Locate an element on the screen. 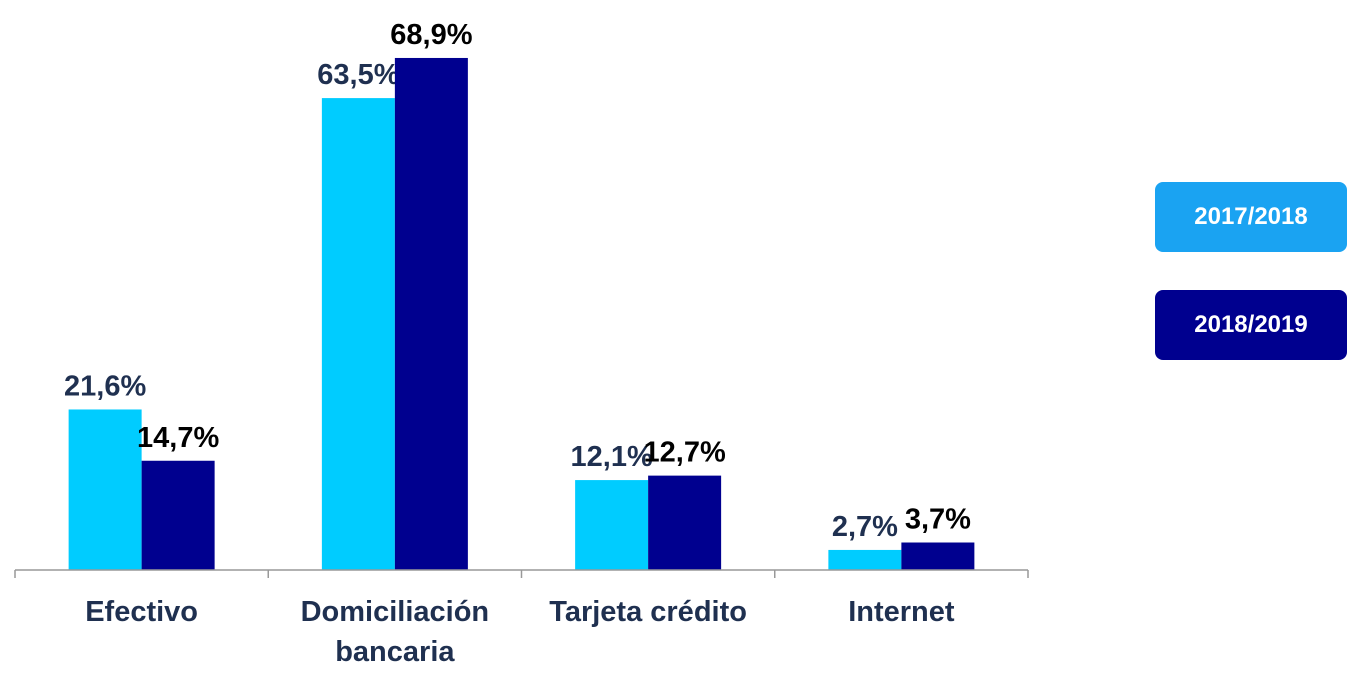  value-label: 12,1% is located at coordinates (612, 457).